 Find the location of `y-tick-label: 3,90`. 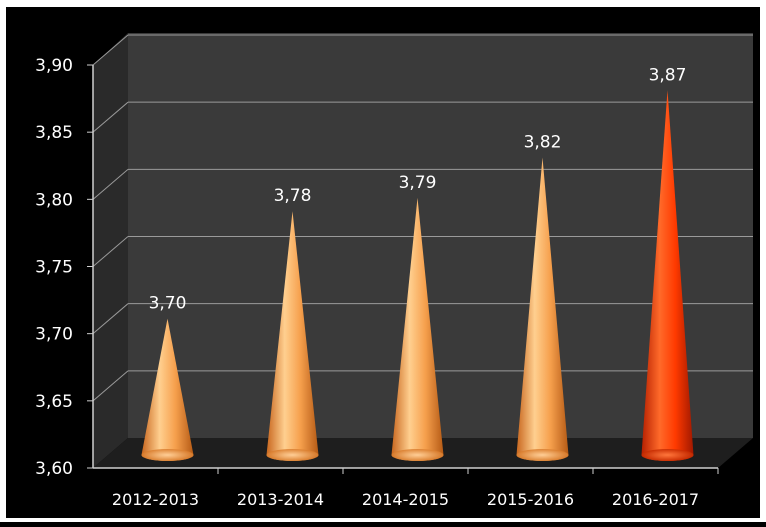

y-tick-label: 3,90 is located at coordinates (54, 66).